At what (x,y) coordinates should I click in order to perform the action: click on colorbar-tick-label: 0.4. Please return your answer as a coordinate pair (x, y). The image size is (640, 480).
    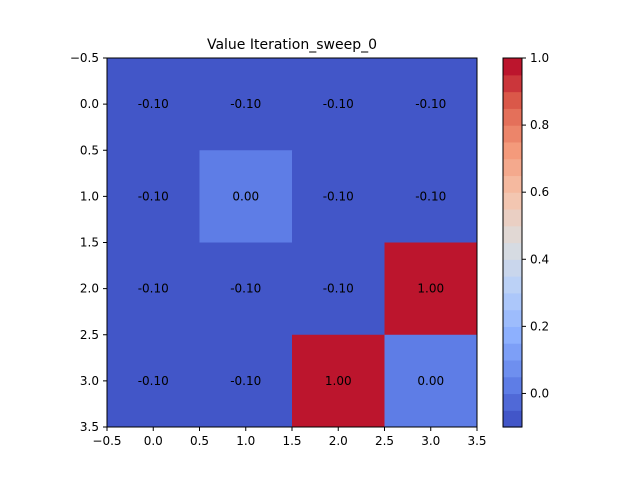
    Looking at the image, I should click on (539, 259).